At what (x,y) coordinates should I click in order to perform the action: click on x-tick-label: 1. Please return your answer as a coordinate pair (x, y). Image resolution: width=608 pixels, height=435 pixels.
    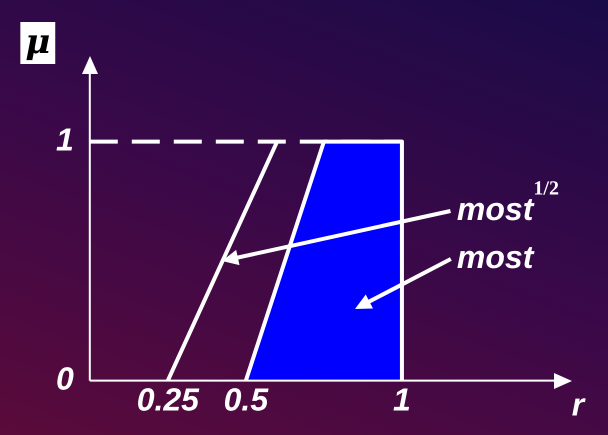
    Looking at the image, I should click on (402, 400).